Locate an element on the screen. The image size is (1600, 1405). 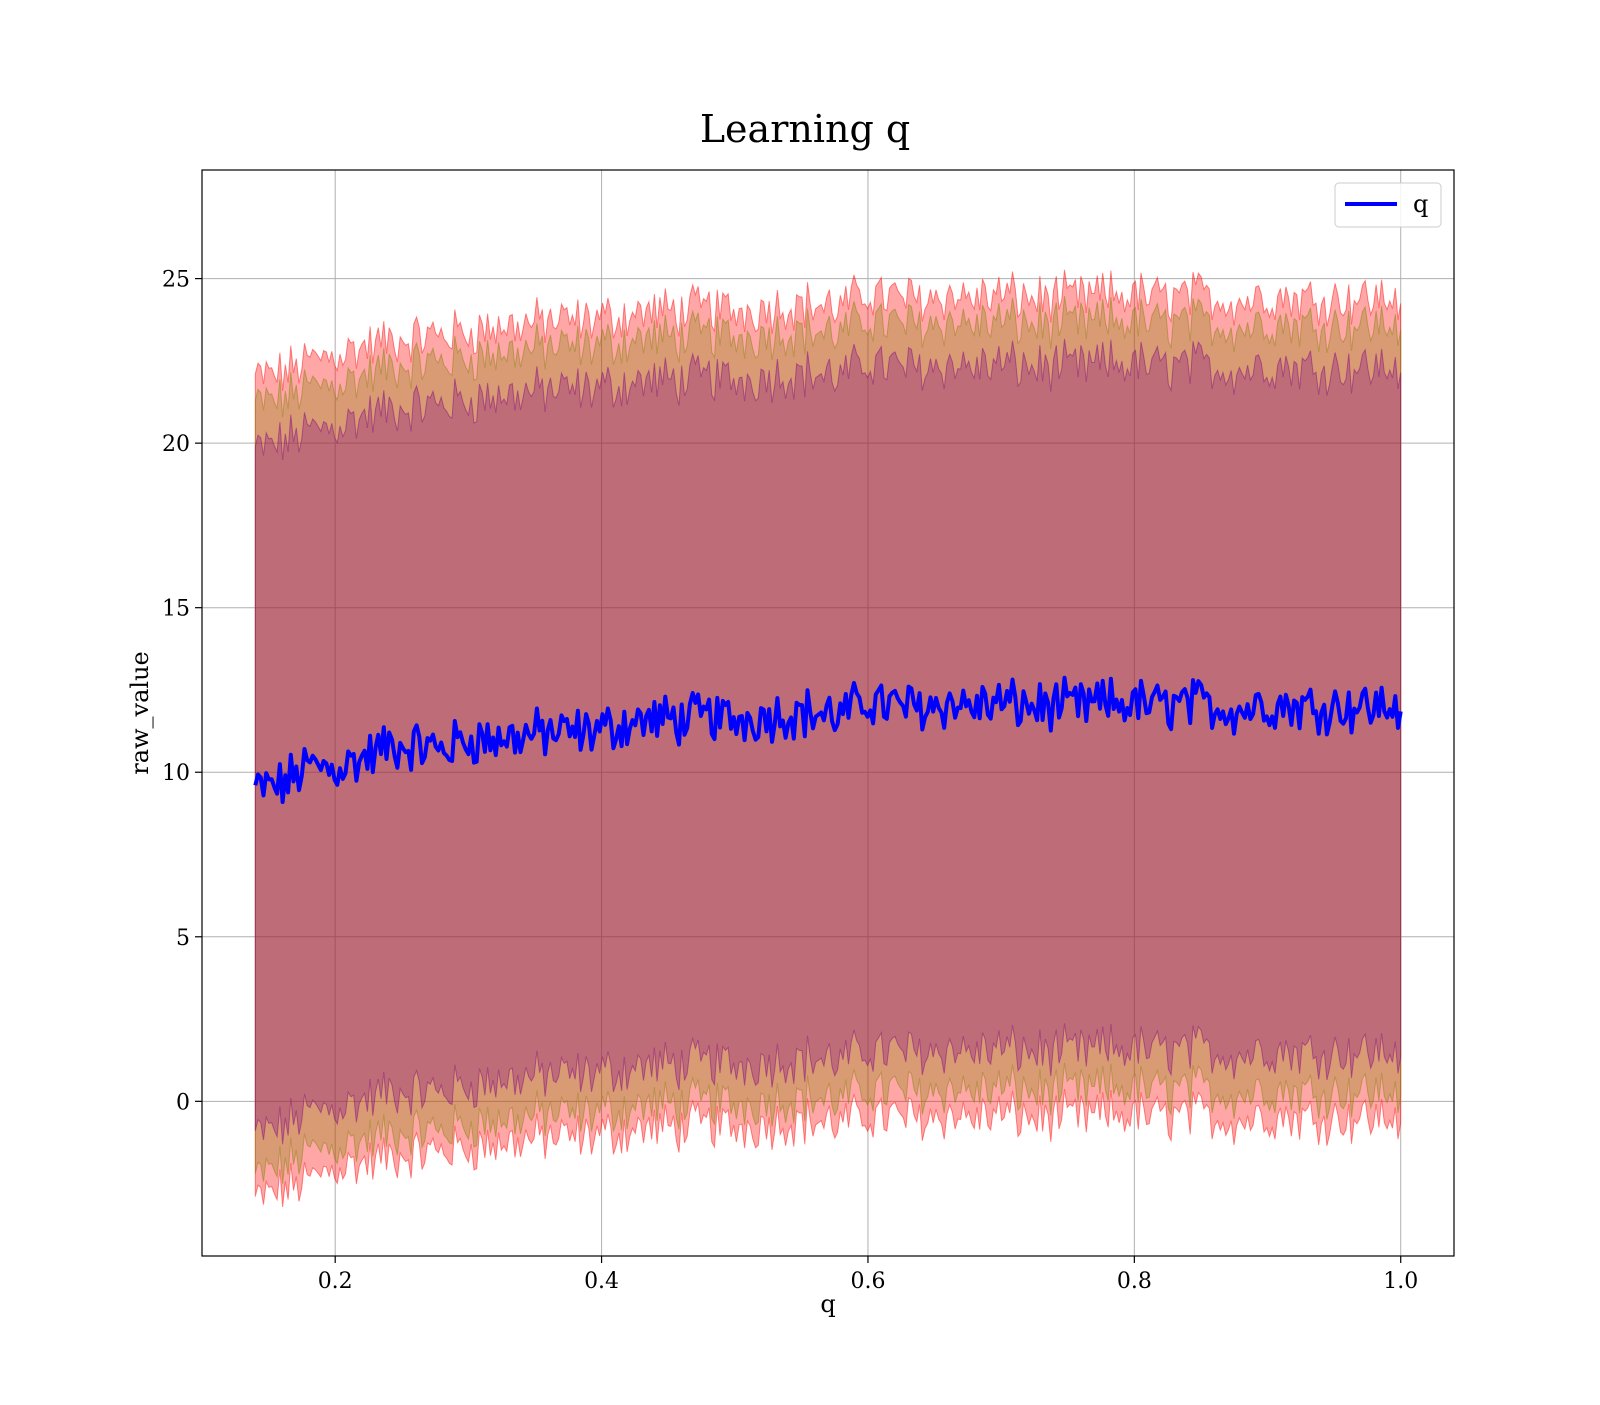
y-tick-label-5: 25 is located at coordinates (176, 280).